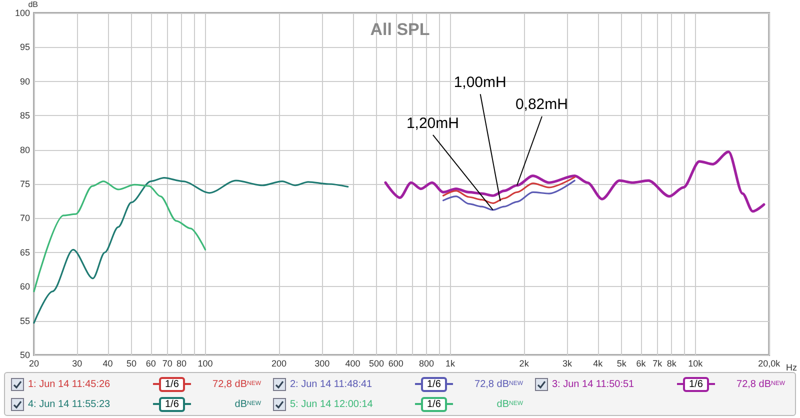 The image size is (800, 418). What do you see at coordinates (69, 404) in the screenshot?
I see `text: 4: Jun 14 11:55:23` at bounding box center [69, 404].